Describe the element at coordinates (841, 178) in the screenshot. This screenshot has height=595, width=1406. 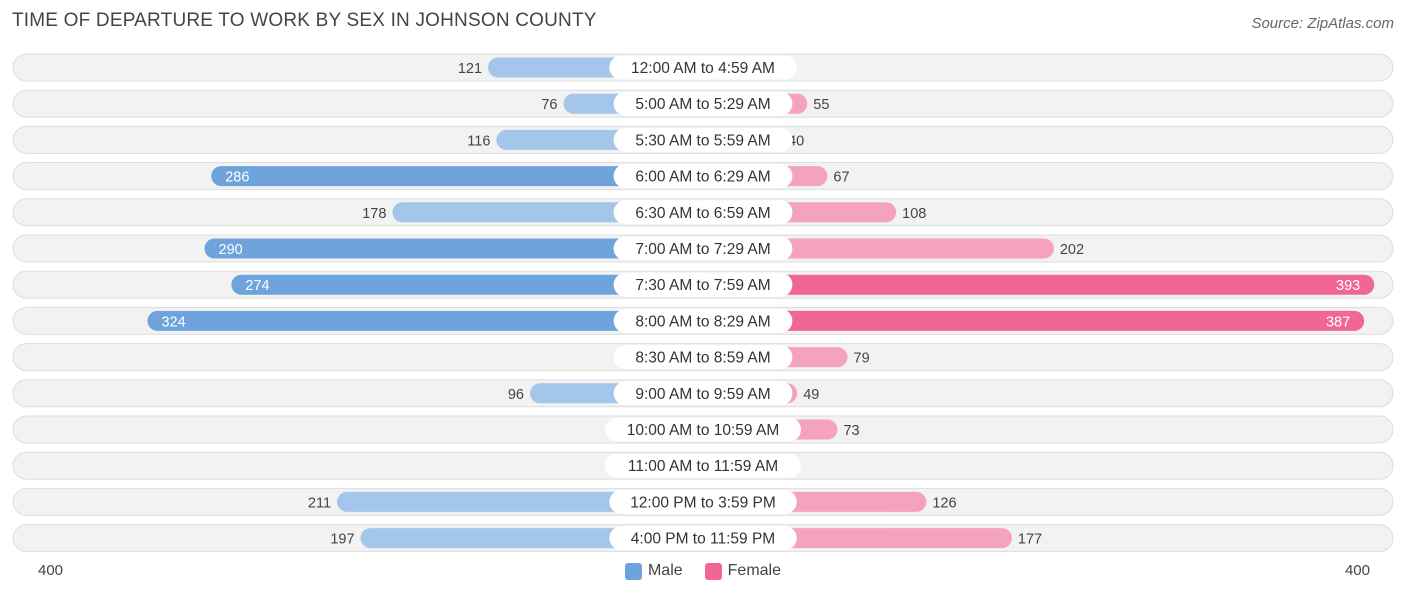
I see `female-value-label: 67` at that location.